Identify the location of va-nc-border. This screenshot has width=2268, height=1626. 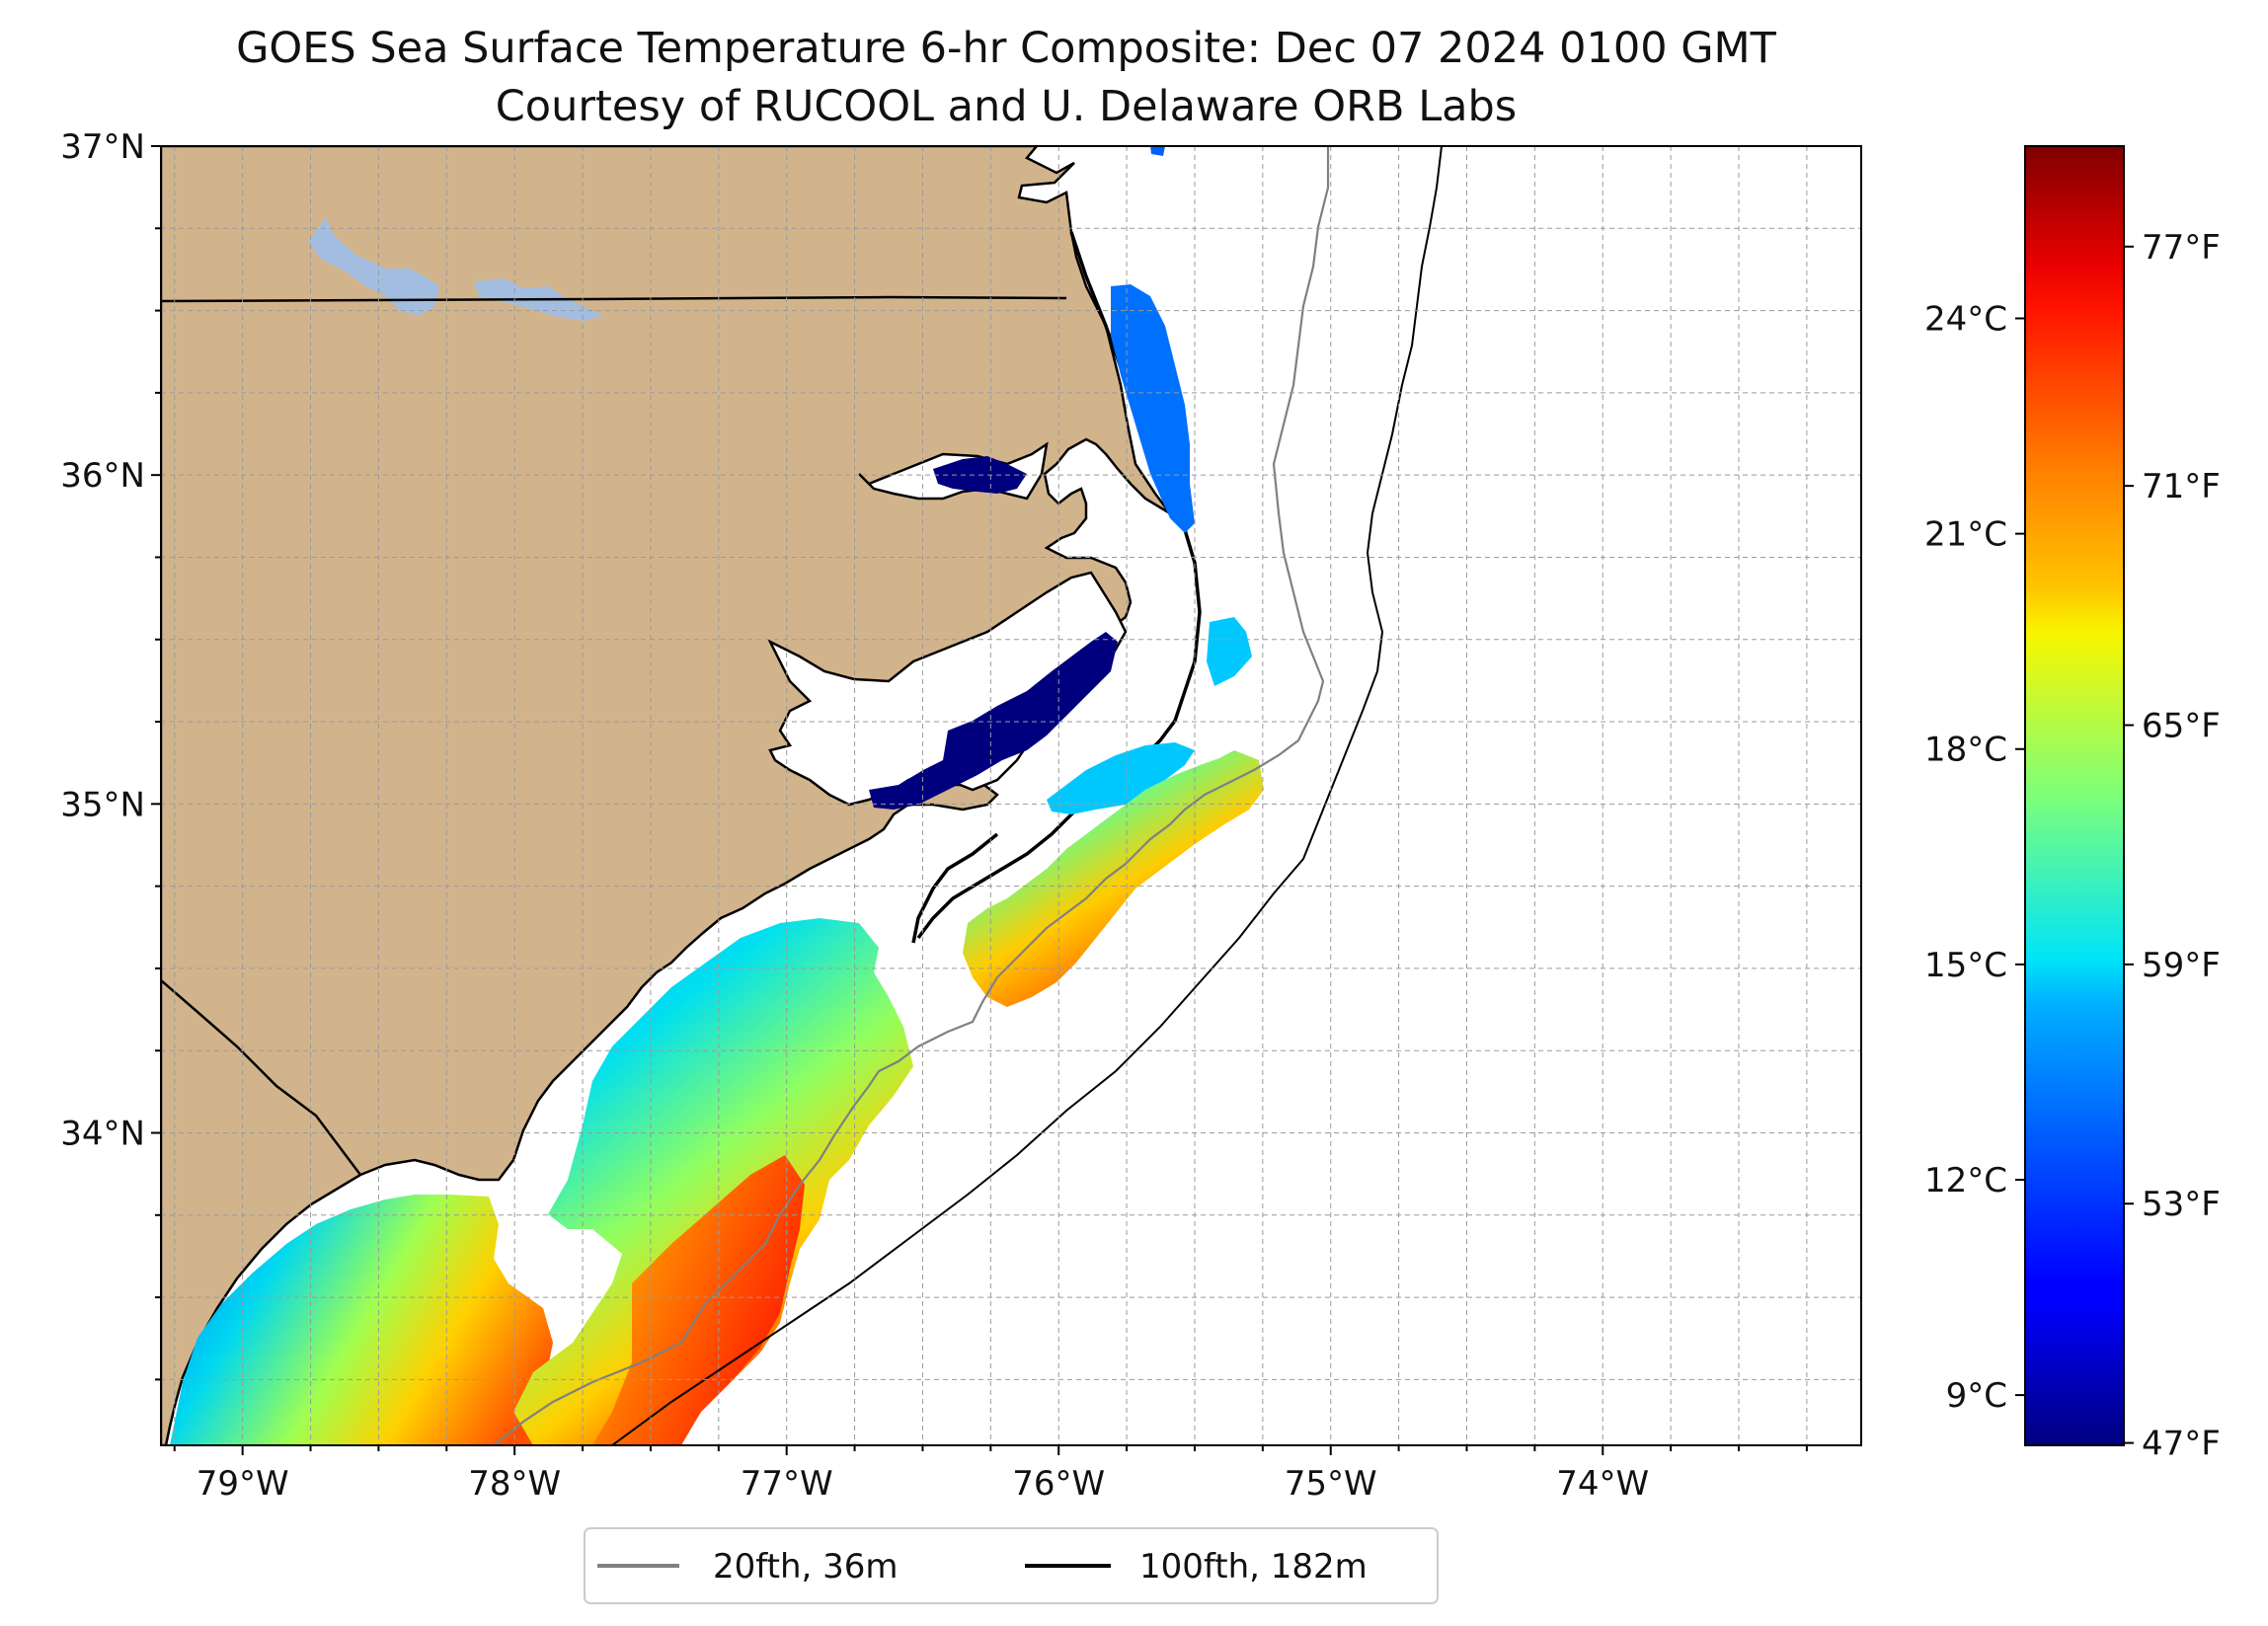
(614, 299).